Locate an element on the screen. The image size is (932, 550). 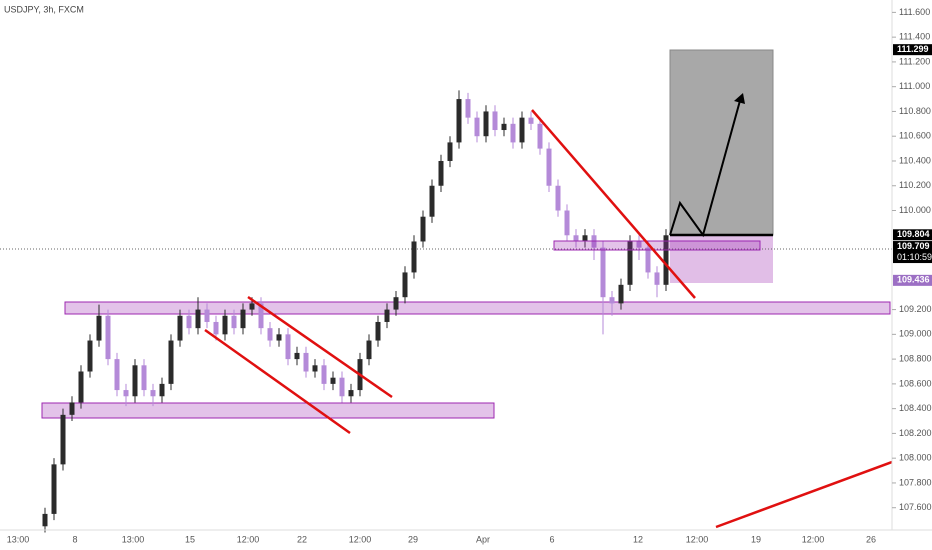
price-label: 109.436 is located at coordinates (913, 280).